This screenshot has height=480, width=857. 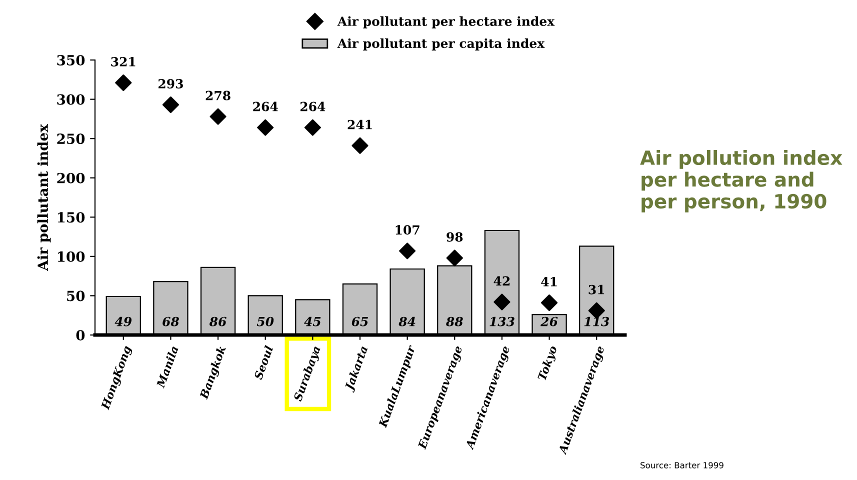 I want to click on data-label: 113, so click(x=597, y=321).